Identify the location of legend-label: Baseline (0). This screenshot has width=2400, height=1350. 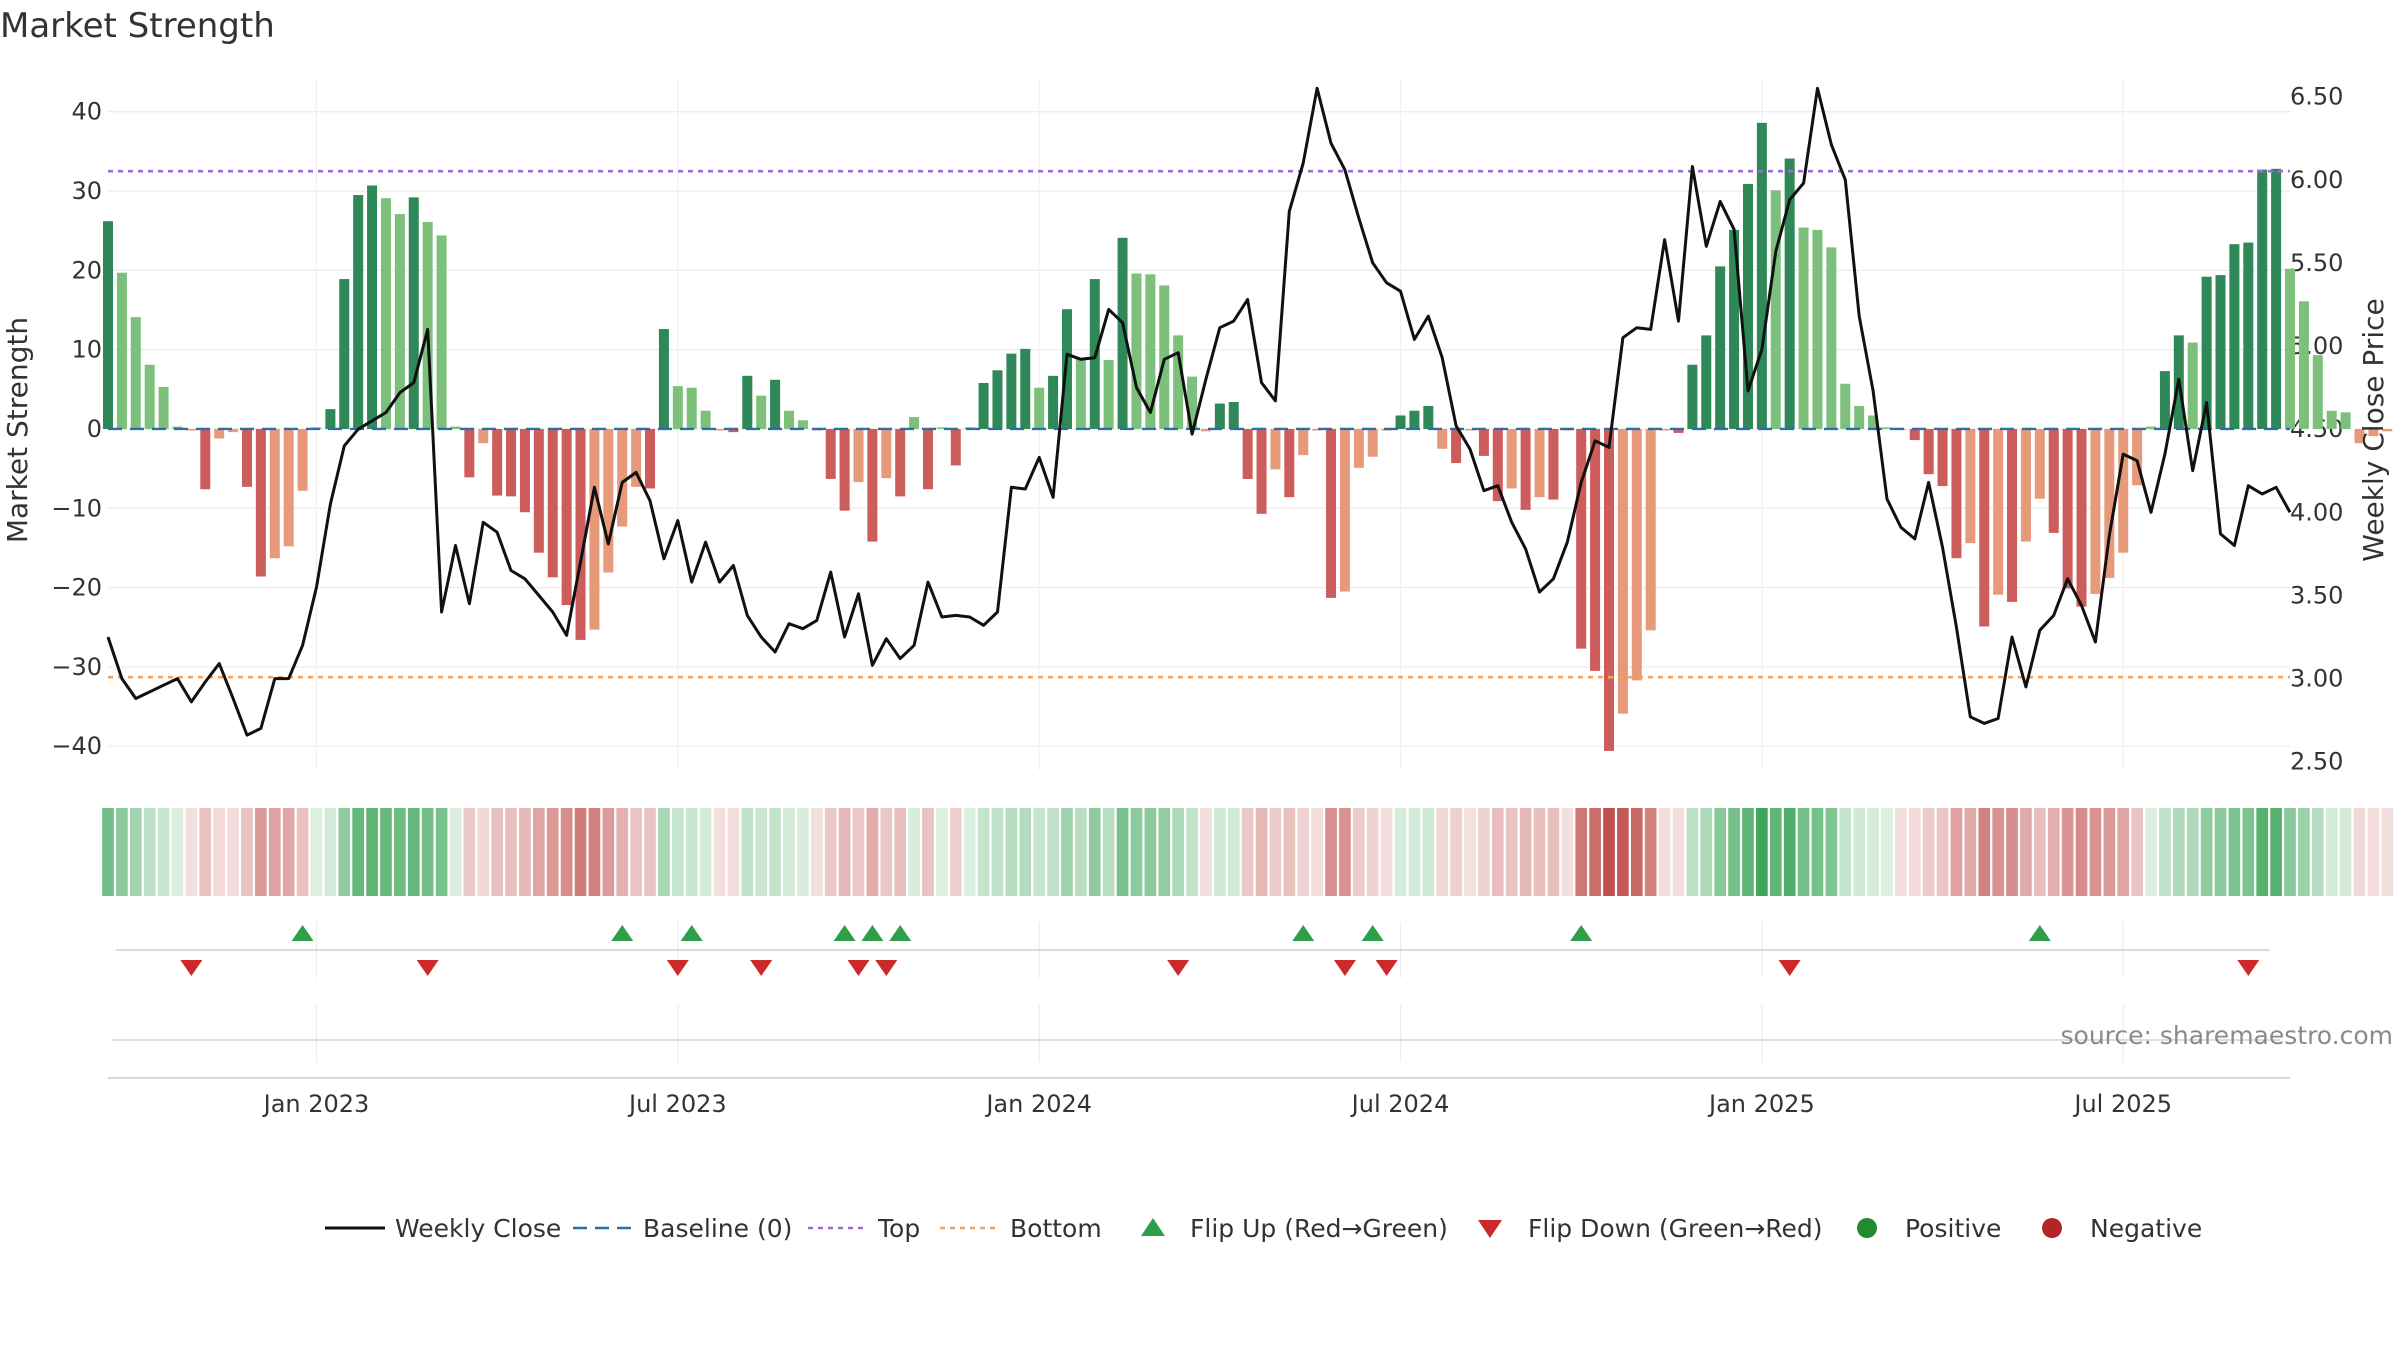
(717, 1228).